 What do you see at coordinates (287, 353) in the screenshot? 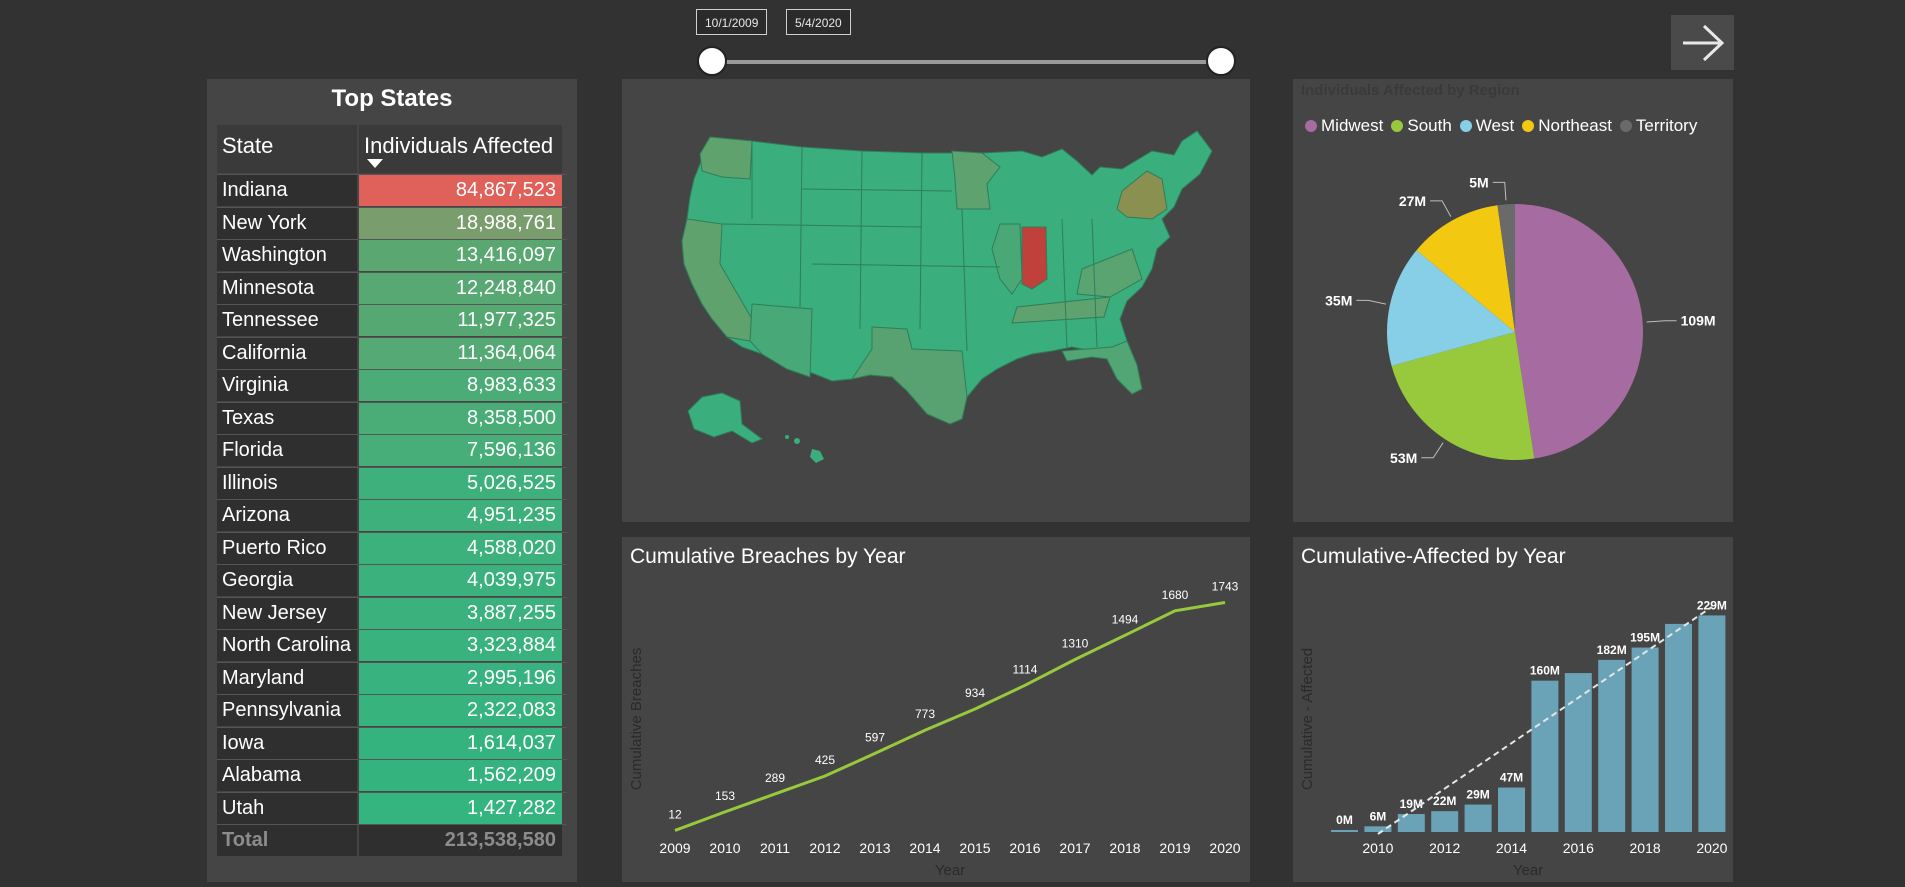
I see `cell-state: California` at bounding box center [287, 353].